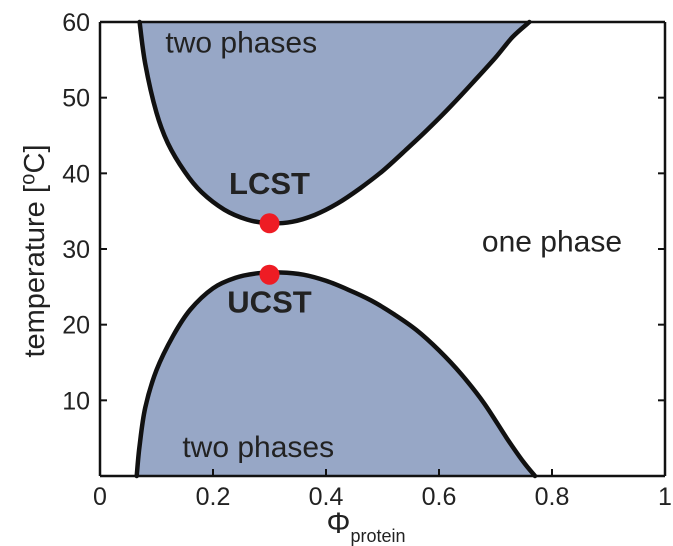 This screenshot has width=673, height=546. I want to click on x-axis-subscript: protein, so click(377, 536).